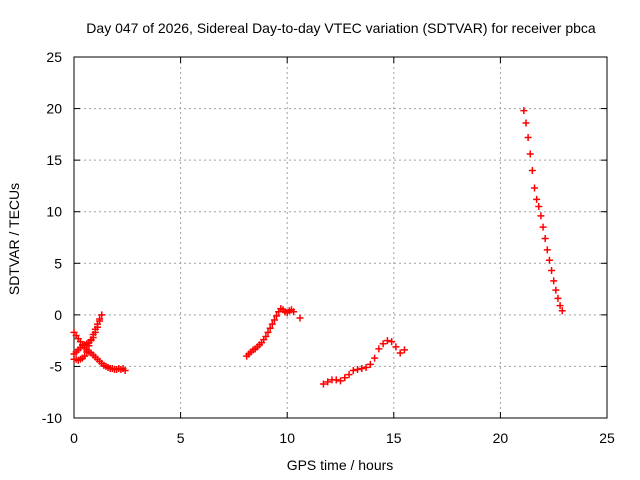 This screenshot has height=480, width=640. I want to click on x-tick-label: 5, so click(181, 438).